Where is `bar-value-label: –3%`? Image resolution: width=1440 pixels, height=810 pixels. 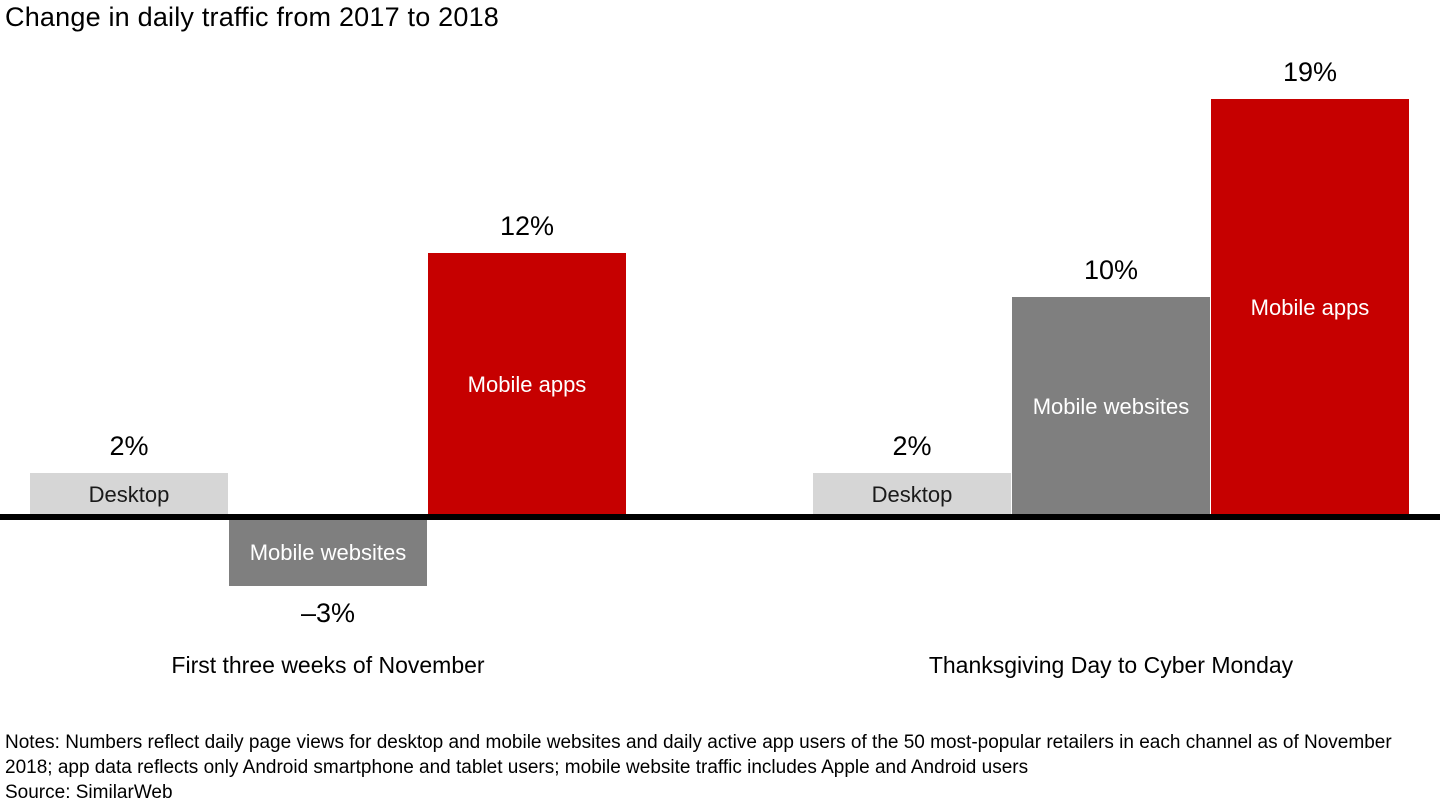 bar-value-label: –3% is located at coordinates (328, 613).